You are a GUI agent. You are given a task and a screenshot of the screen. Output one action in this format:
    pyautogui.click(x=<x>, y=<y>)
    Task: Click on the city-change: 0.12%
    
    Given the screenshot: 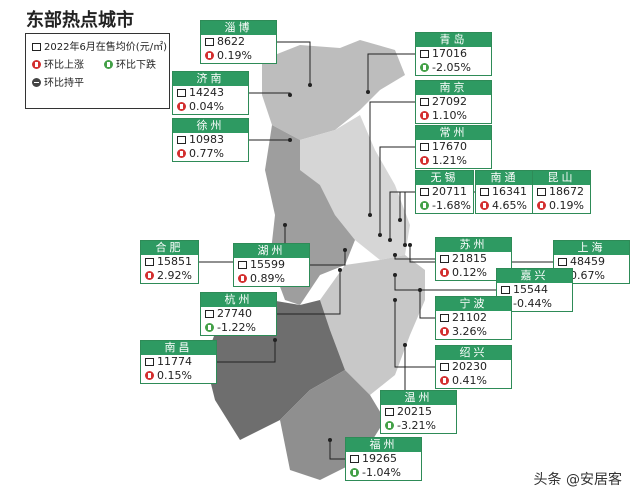 What is the action you would take?
    pyautogui.click(x=469, y=272)
    